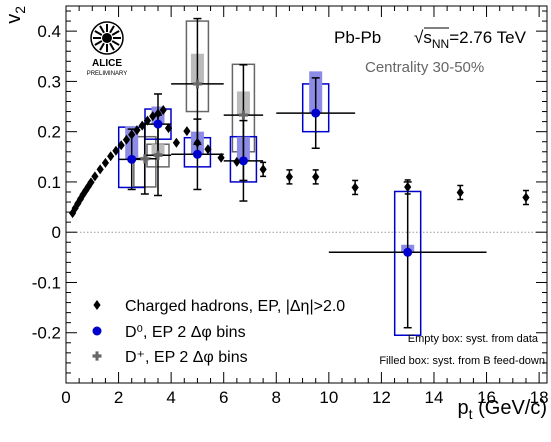  Describe the element at coordinates (502, 409) in the screenshot. I see `x-axis-title: pt (GeV/c)` at that location.